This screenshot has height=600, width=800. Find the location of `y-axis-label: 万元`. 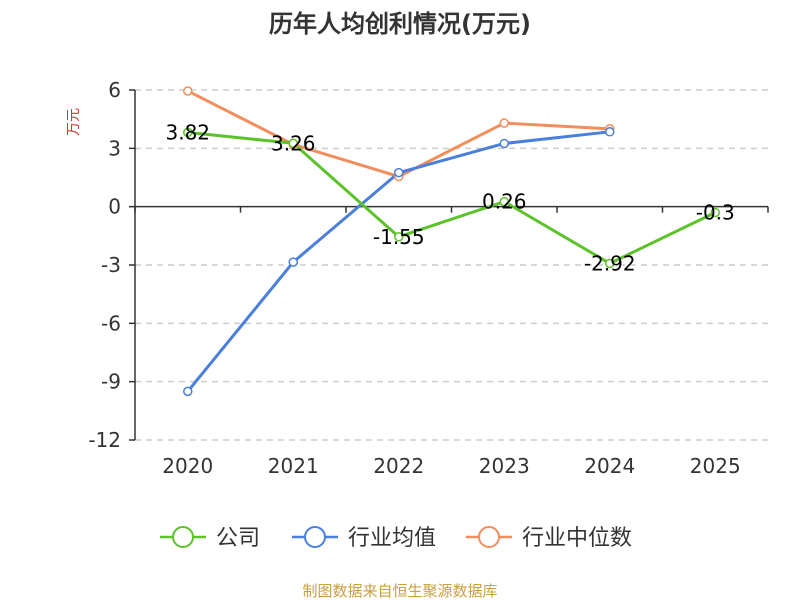

y-axis-label: 万元 is located at coordinates (74, 122).